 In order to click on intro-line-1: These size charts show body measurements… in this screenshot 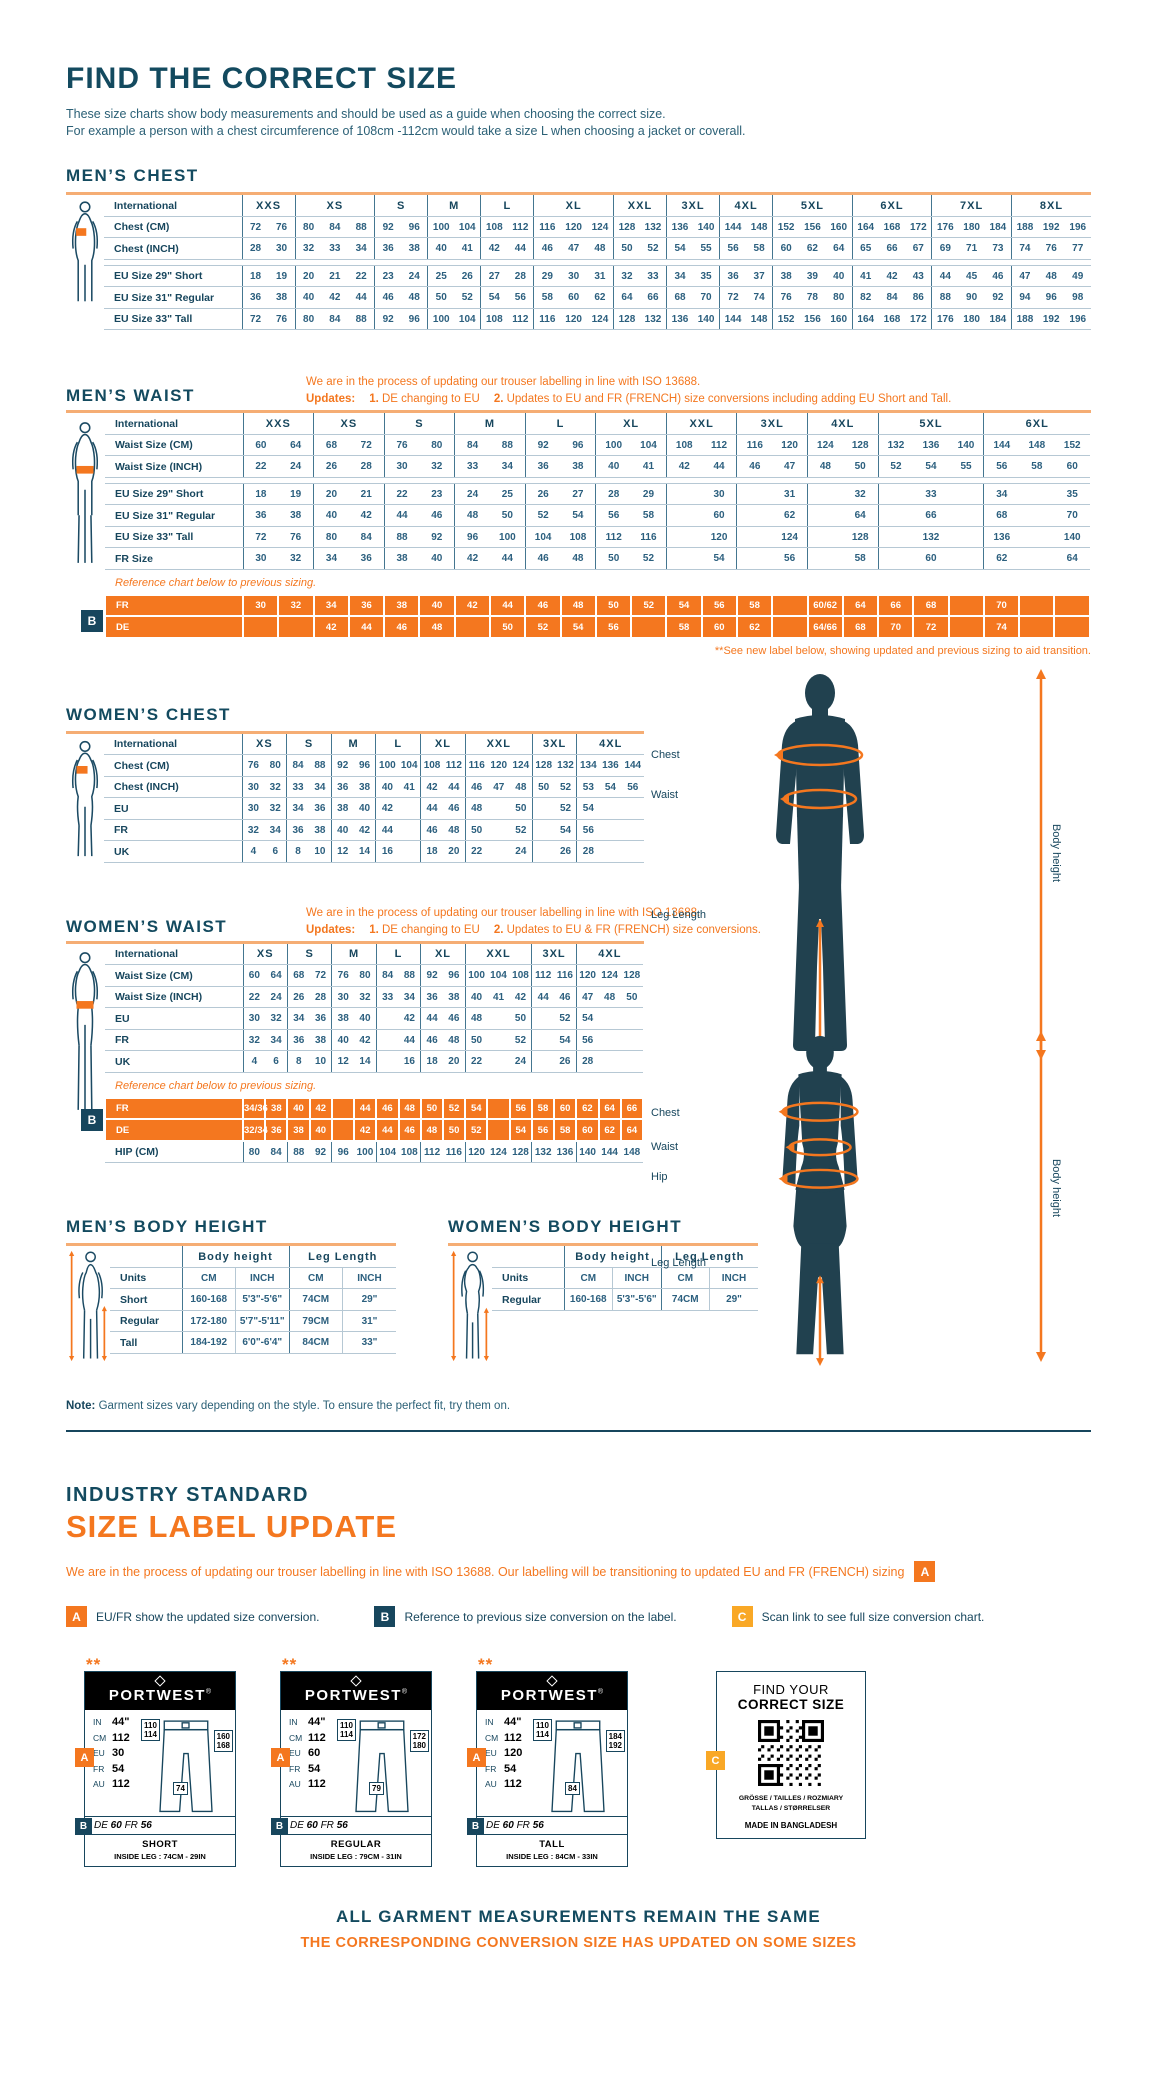, I will do `click(366, 114)`.